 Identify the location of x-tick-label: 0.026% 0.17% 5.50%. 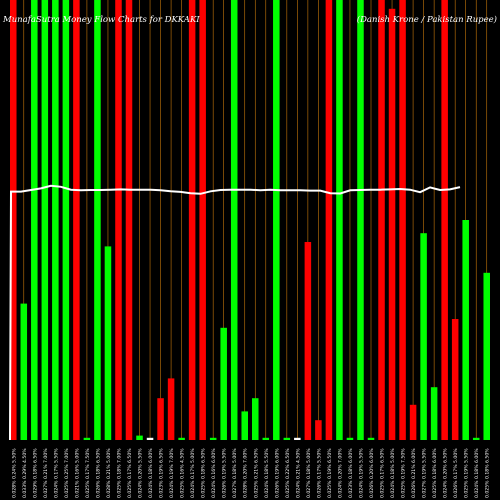
(319, 473).